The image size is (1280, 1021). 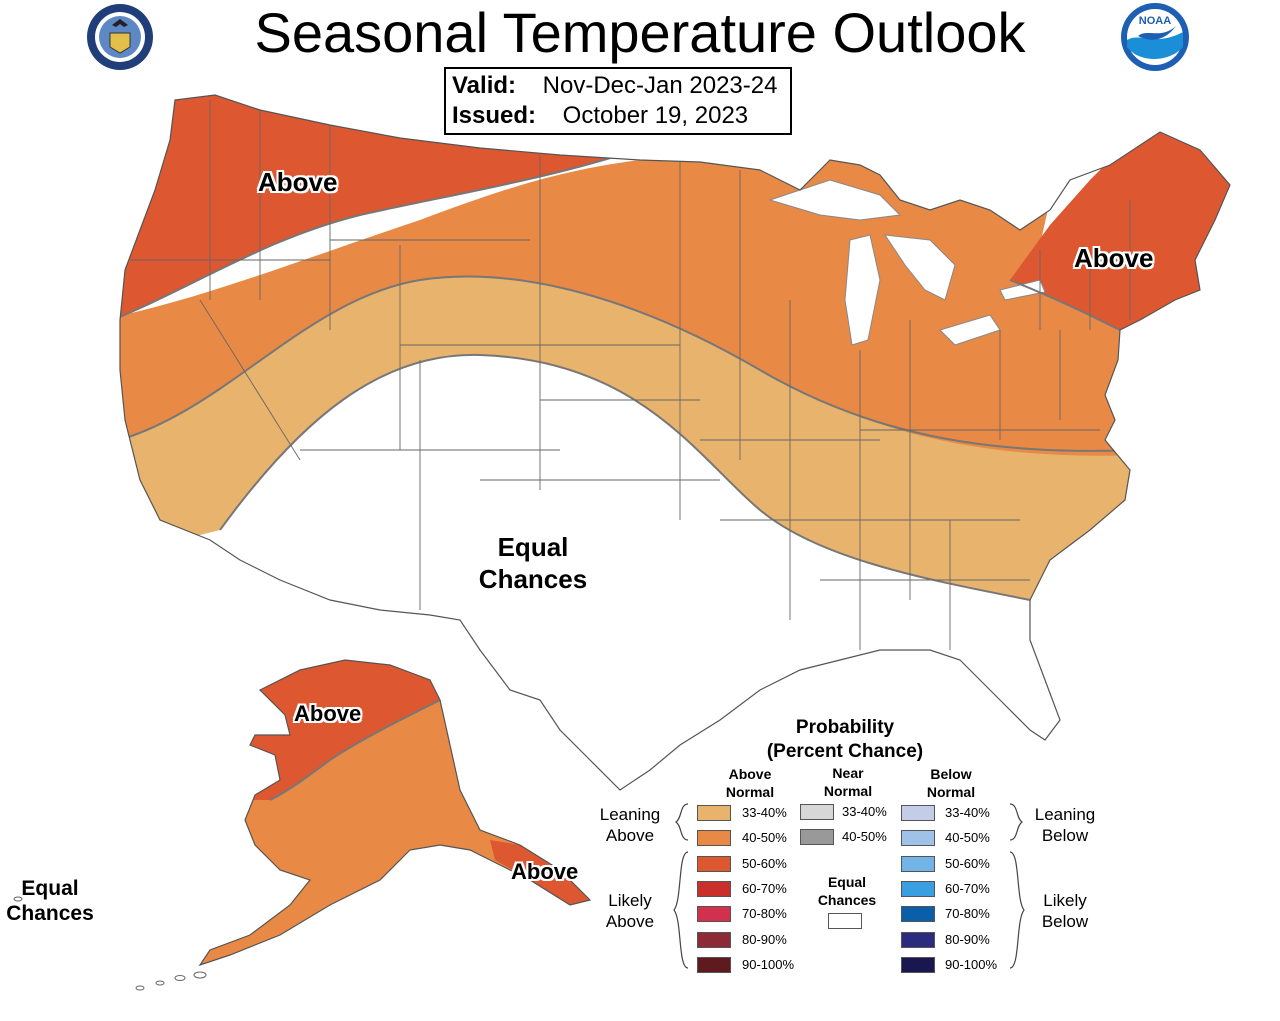 I want to click on likely-above-line2: Above, so click(x=630, y=921).